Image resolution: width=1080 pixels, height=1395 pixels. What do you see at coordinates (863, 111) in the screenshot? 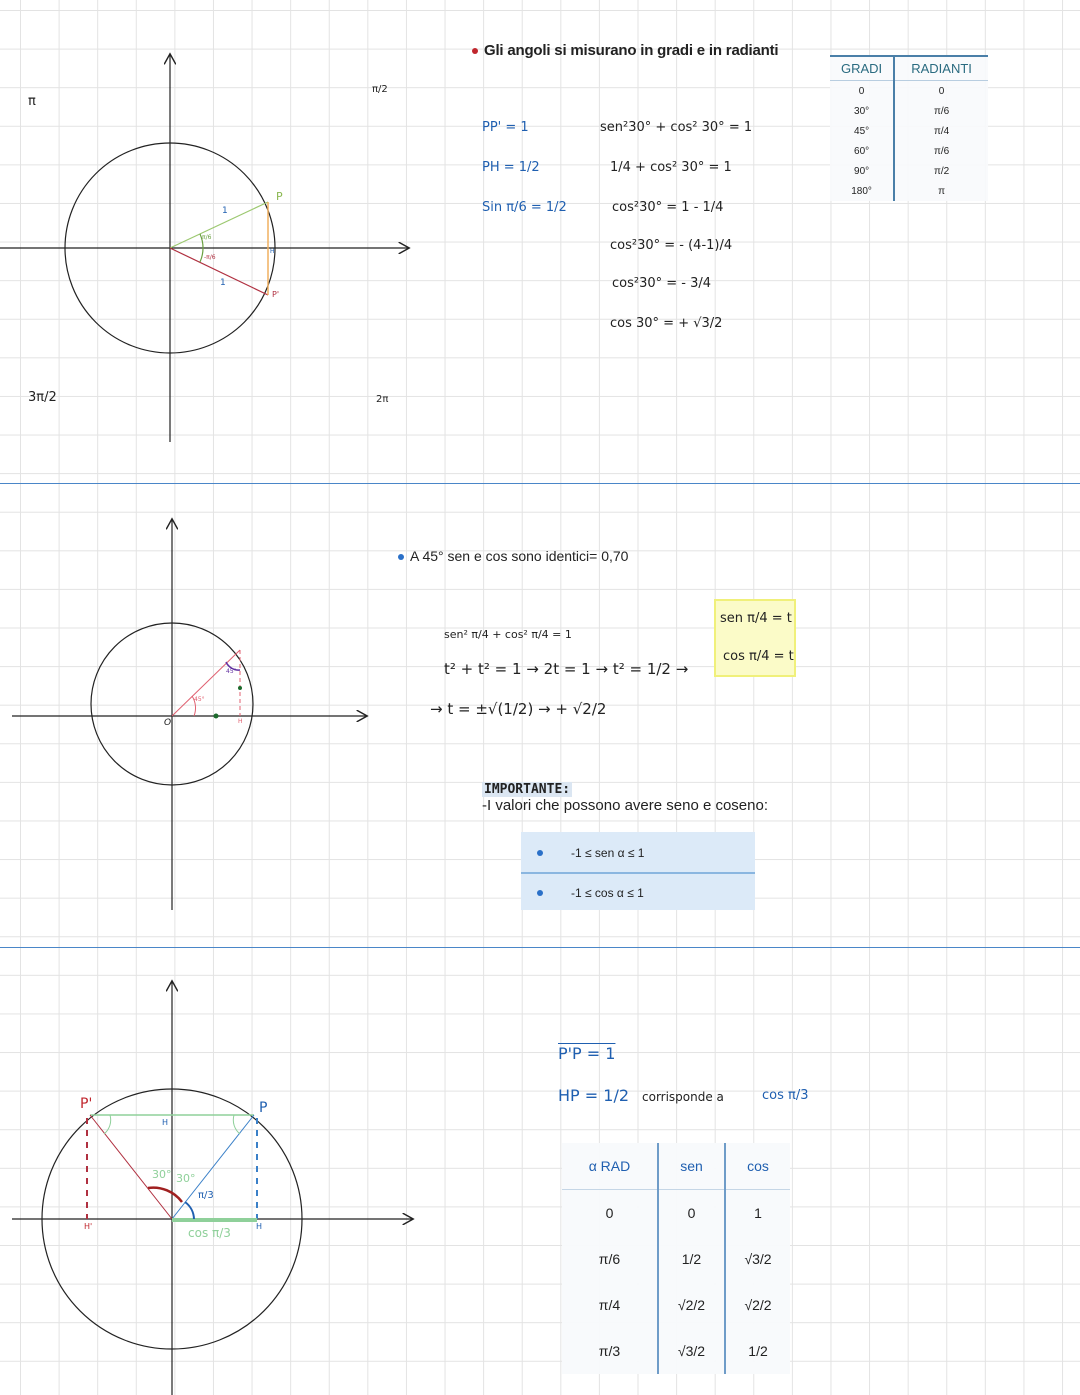
I see `cell: 30°` at bounding box center [863, 111].